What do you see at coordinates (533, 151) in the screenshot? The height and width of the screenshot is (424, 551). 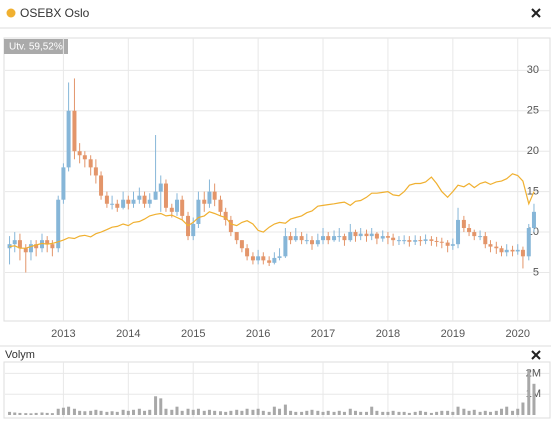 I see `y-tick-label: 20` at bounding box center [533, 151].